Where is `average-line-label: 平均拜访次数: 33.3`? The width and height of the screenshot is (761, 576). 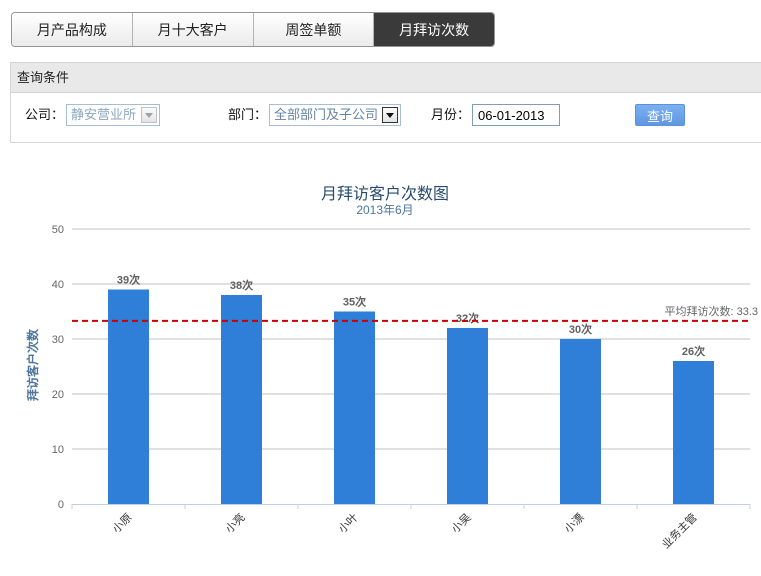
average-line-label: 平均拜访次数: 33.3 is located at coordinates (711, 311).